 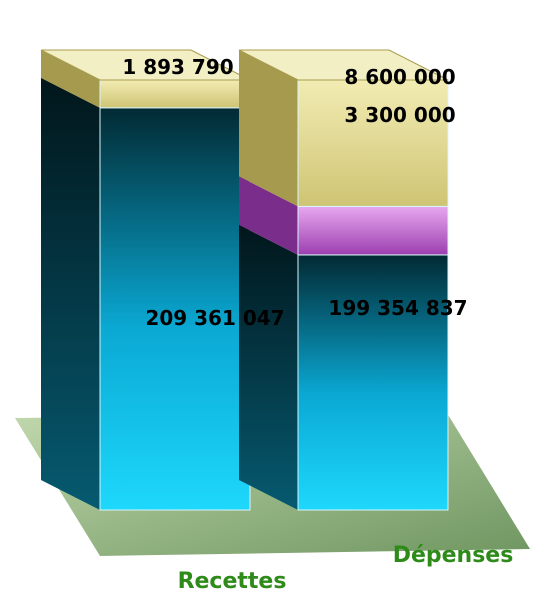 I want to click on bar-top-cap, so click(x=343, y=65).